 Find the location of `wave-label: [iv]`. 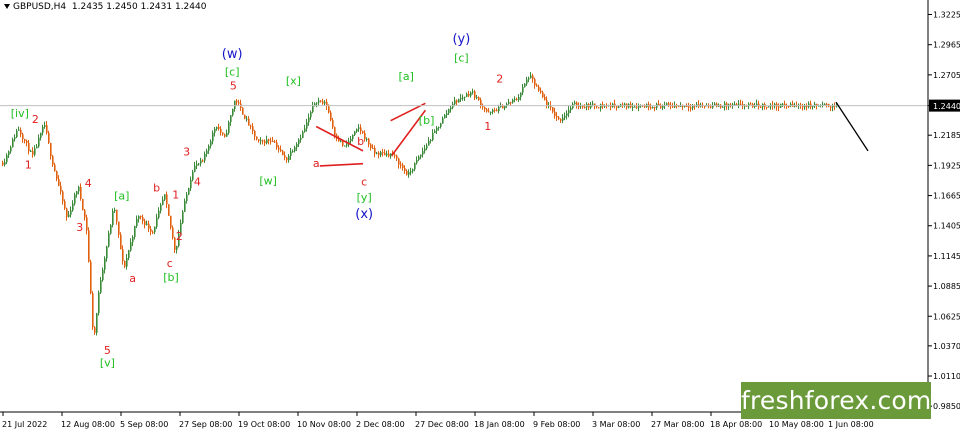

wave-label: [iv] is located at coordinates (20, 113).